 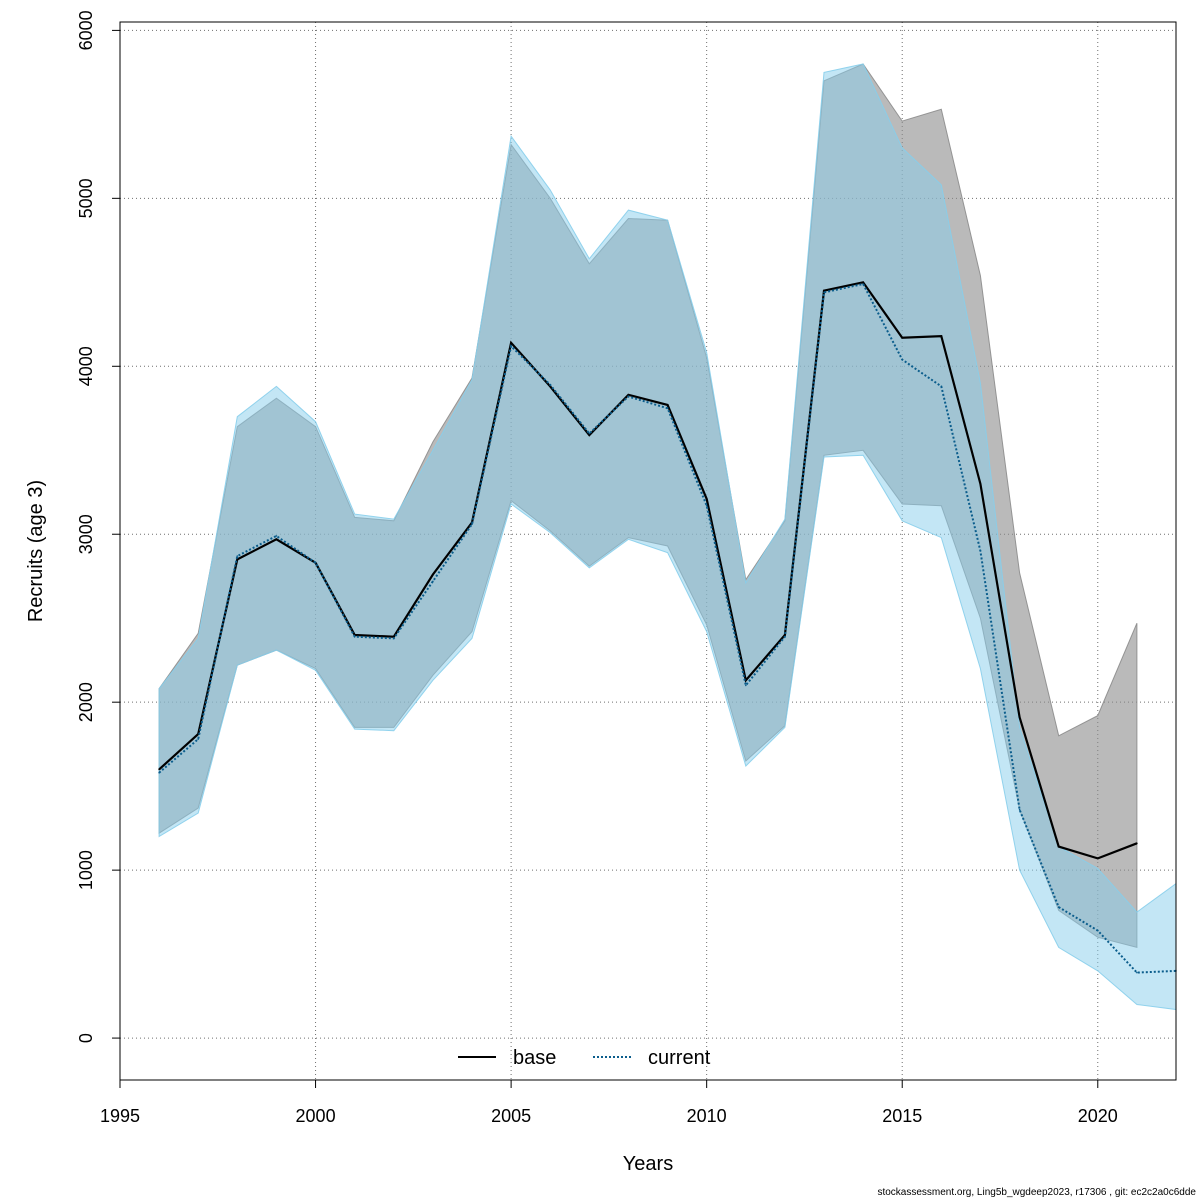 What do you see at coordinates (667, 405) in the screenshot?
I see `point-base-2009` at bounding box center [667, 405].